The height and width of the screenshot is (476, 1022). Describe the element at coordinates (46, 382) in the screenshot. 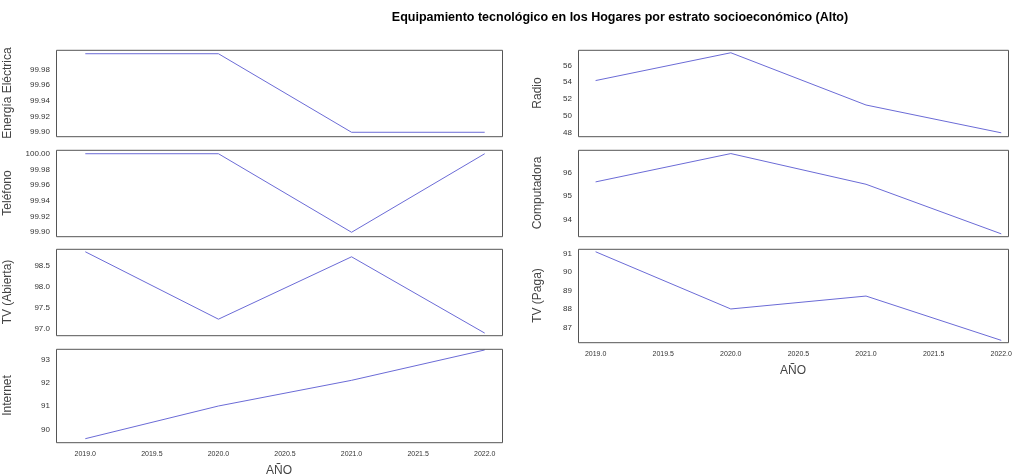

I see `y-tick-label: 92` at that location.